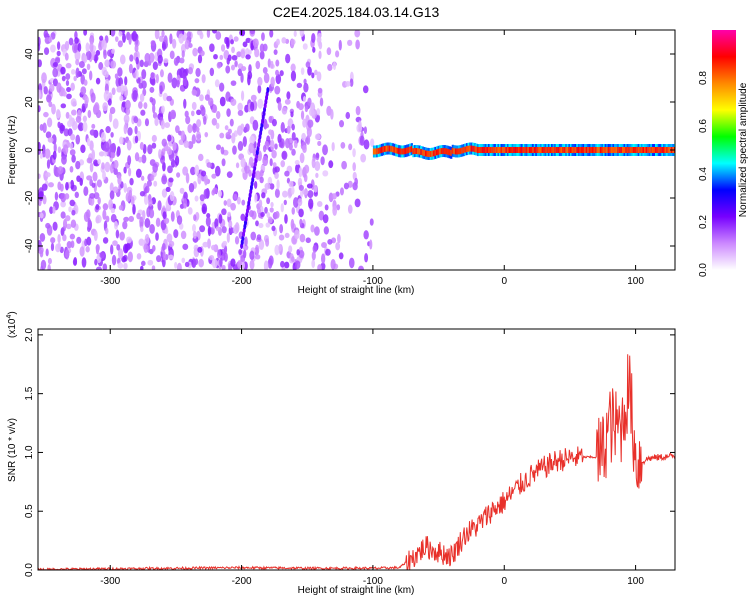 This screenshot has width=750, height=600. I want to click on colorbar-tick-label: 0.8, so click(703, 78).